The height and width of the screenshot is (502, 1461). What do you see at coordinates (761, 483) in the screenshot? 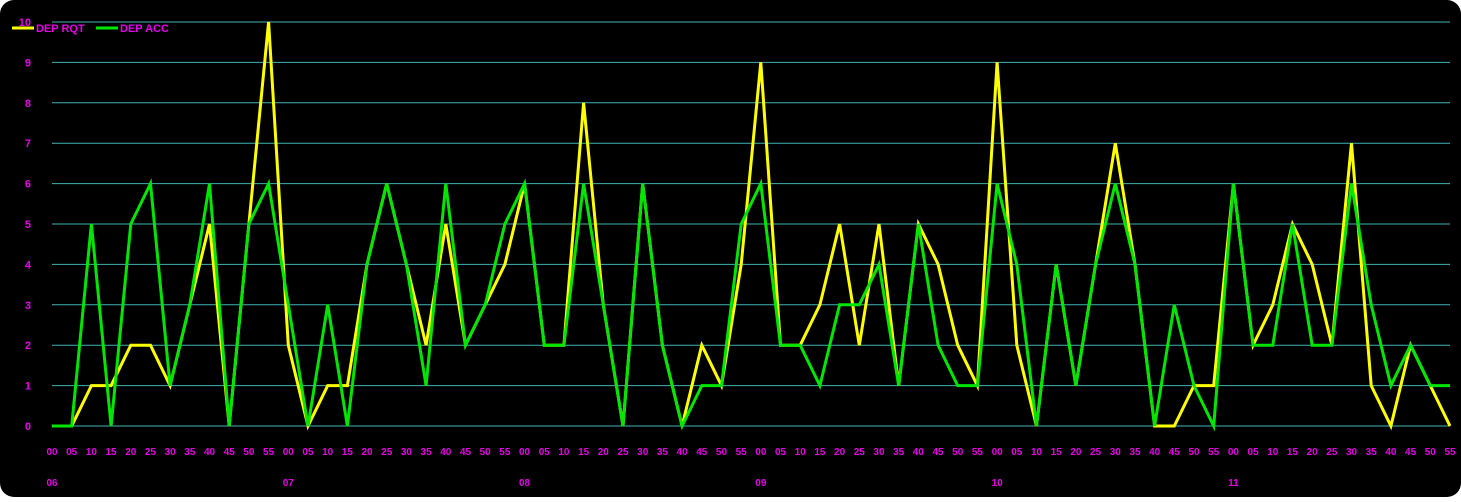
I see `x-hour-label: 09` at bounding box center [761, 483].